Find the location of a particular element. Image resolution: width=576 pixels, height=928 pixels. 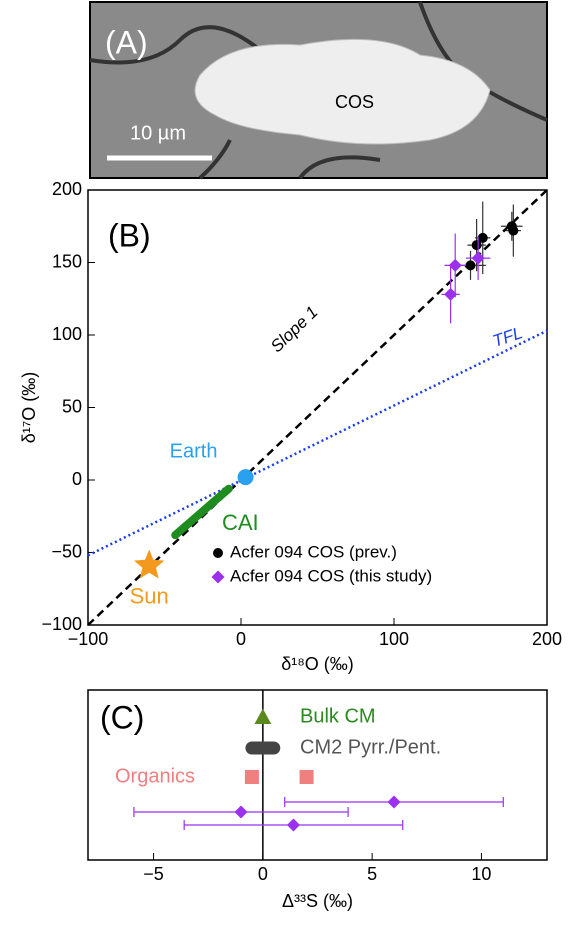

plot-frame is located at coordinates (317, 775).